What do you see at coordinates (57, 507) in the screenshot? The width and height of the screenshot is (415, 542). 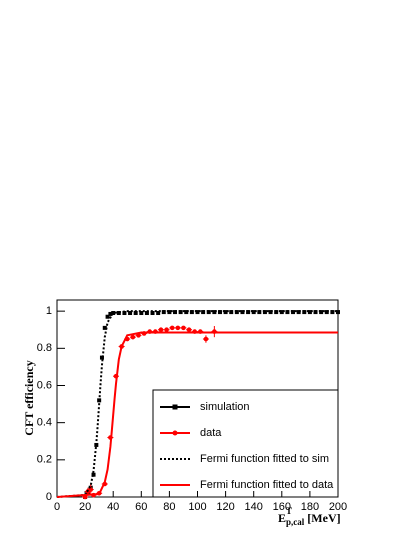 I see `x-tick-label: 0` at bounding box center [57, 507].